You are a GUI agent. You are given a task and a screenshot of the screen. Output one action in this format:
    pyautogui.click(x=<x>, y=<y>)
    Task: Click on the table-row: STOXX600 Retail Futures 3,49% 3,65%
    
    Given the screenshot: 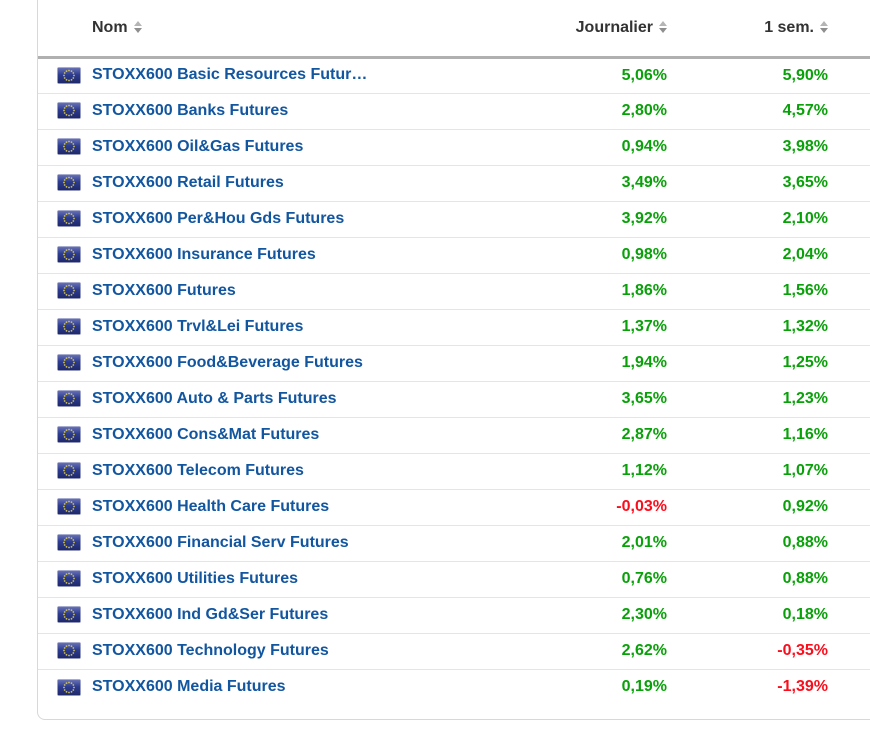 What is the action you would take?
    pyautogui.click(x=454, y=183)
    